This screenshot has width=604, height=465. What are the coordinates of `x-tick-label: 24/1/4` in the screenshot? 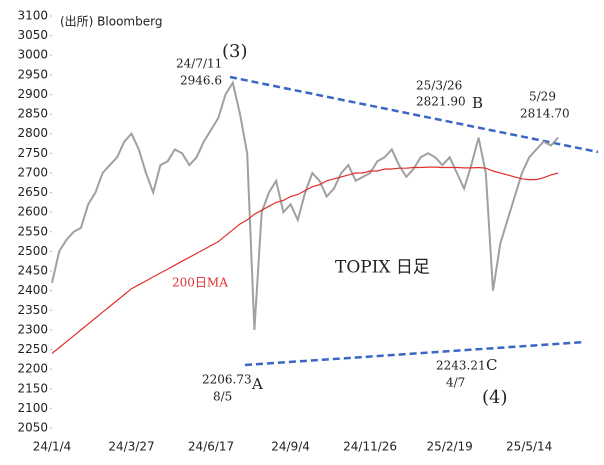 It's located at (52, 447).